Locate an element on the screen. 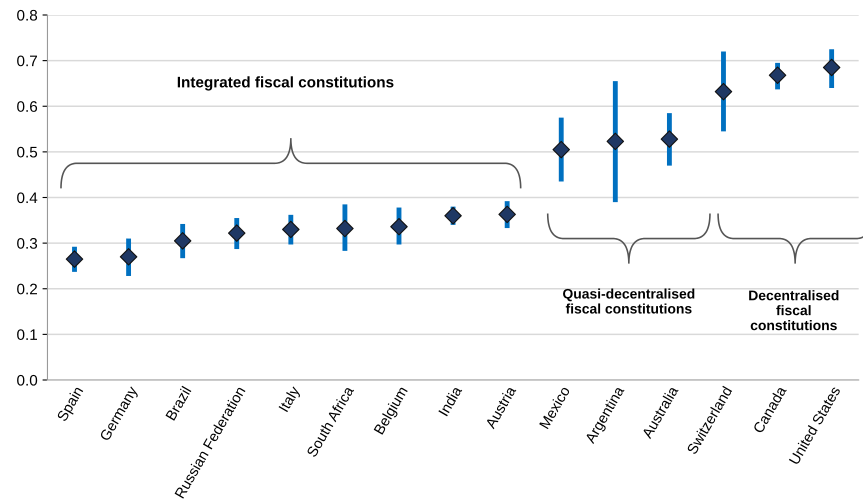 This screenshot has width=863, height=500. y-tick-label: 0.2 is located at coordinates (27, 289).